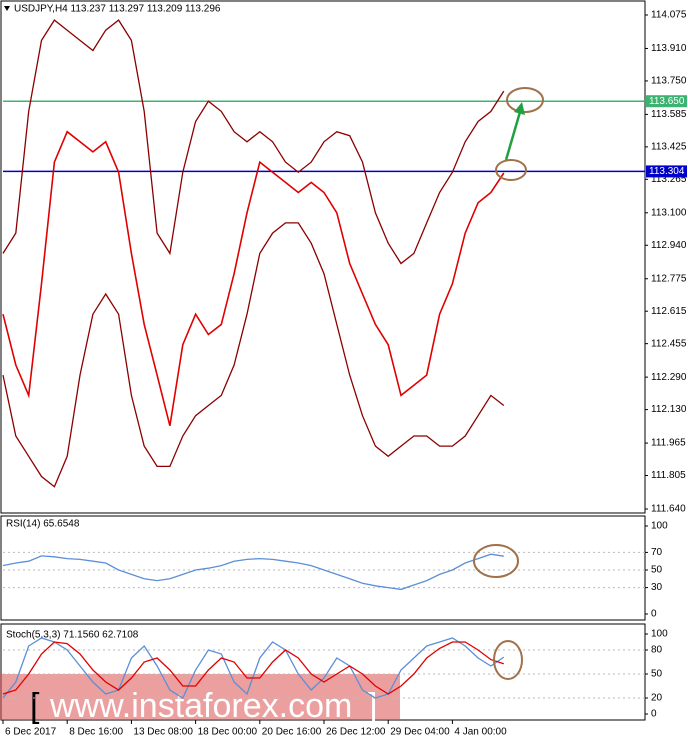  What do you see at coordinates (35, 706) in the screenshot?
I see `watermark-bracket: [` at bounding box center [35, 706].